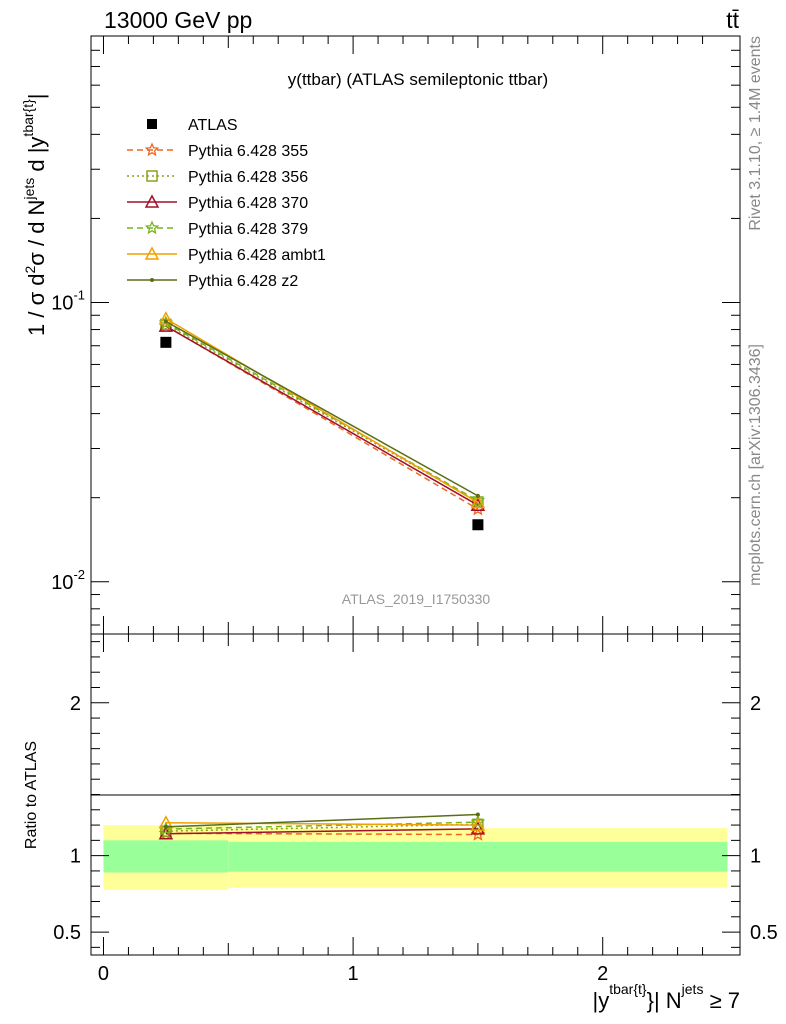 The image size is (786, 1024). What do you see at coordinates (248, 177) in the screenshot?
I see `legend-label: Pythia 6.428 356` at bounding box center [248, 177].